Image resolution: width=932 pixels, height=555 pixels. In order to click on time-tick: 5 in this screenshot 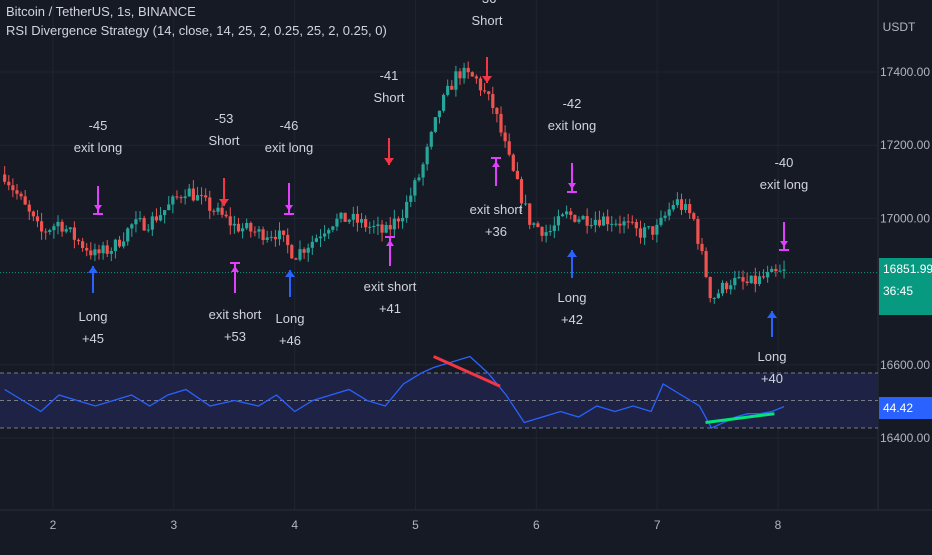, I will do `click(415, 525)`.